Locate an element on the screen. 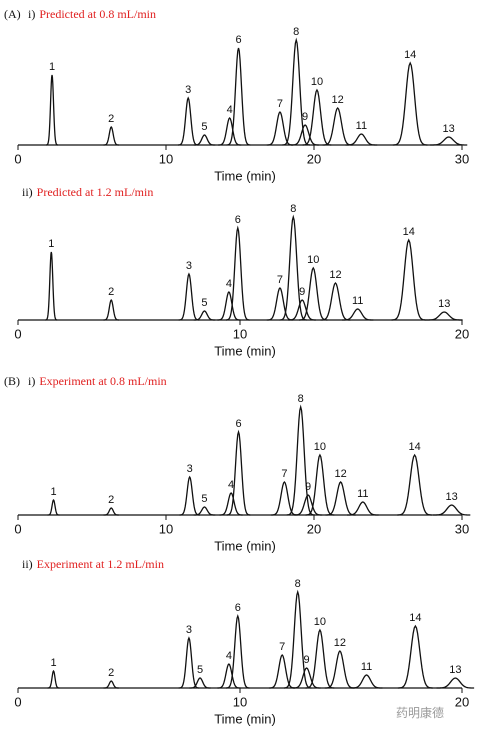  panel-title: Predicted at 0.8 mL/min is located at coordinates (97, 14).